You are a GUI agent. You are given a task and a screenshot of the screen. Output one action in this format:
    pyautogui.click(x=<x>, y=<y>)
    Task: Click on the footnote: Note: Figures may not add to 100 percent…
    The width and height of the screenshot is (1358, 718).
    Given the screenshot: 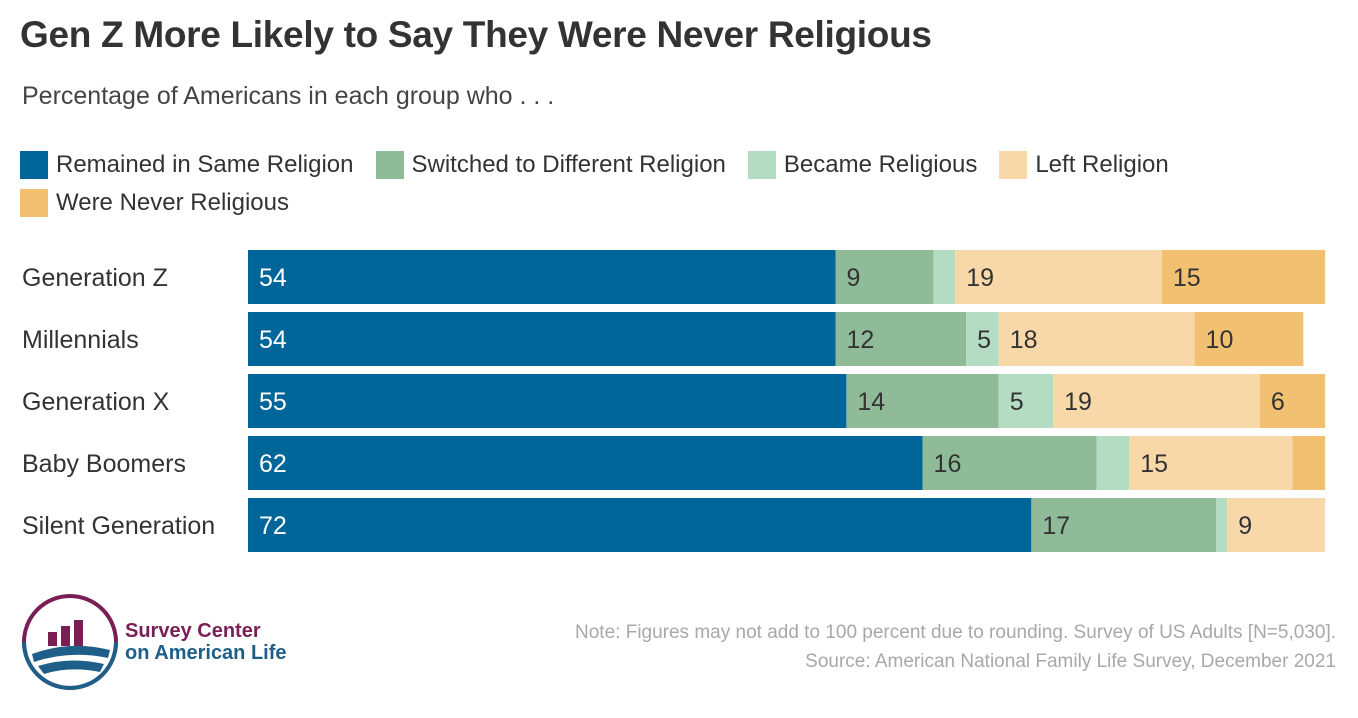 What is the action you would take?
    pyautogui.click(x=955, y=647)
    